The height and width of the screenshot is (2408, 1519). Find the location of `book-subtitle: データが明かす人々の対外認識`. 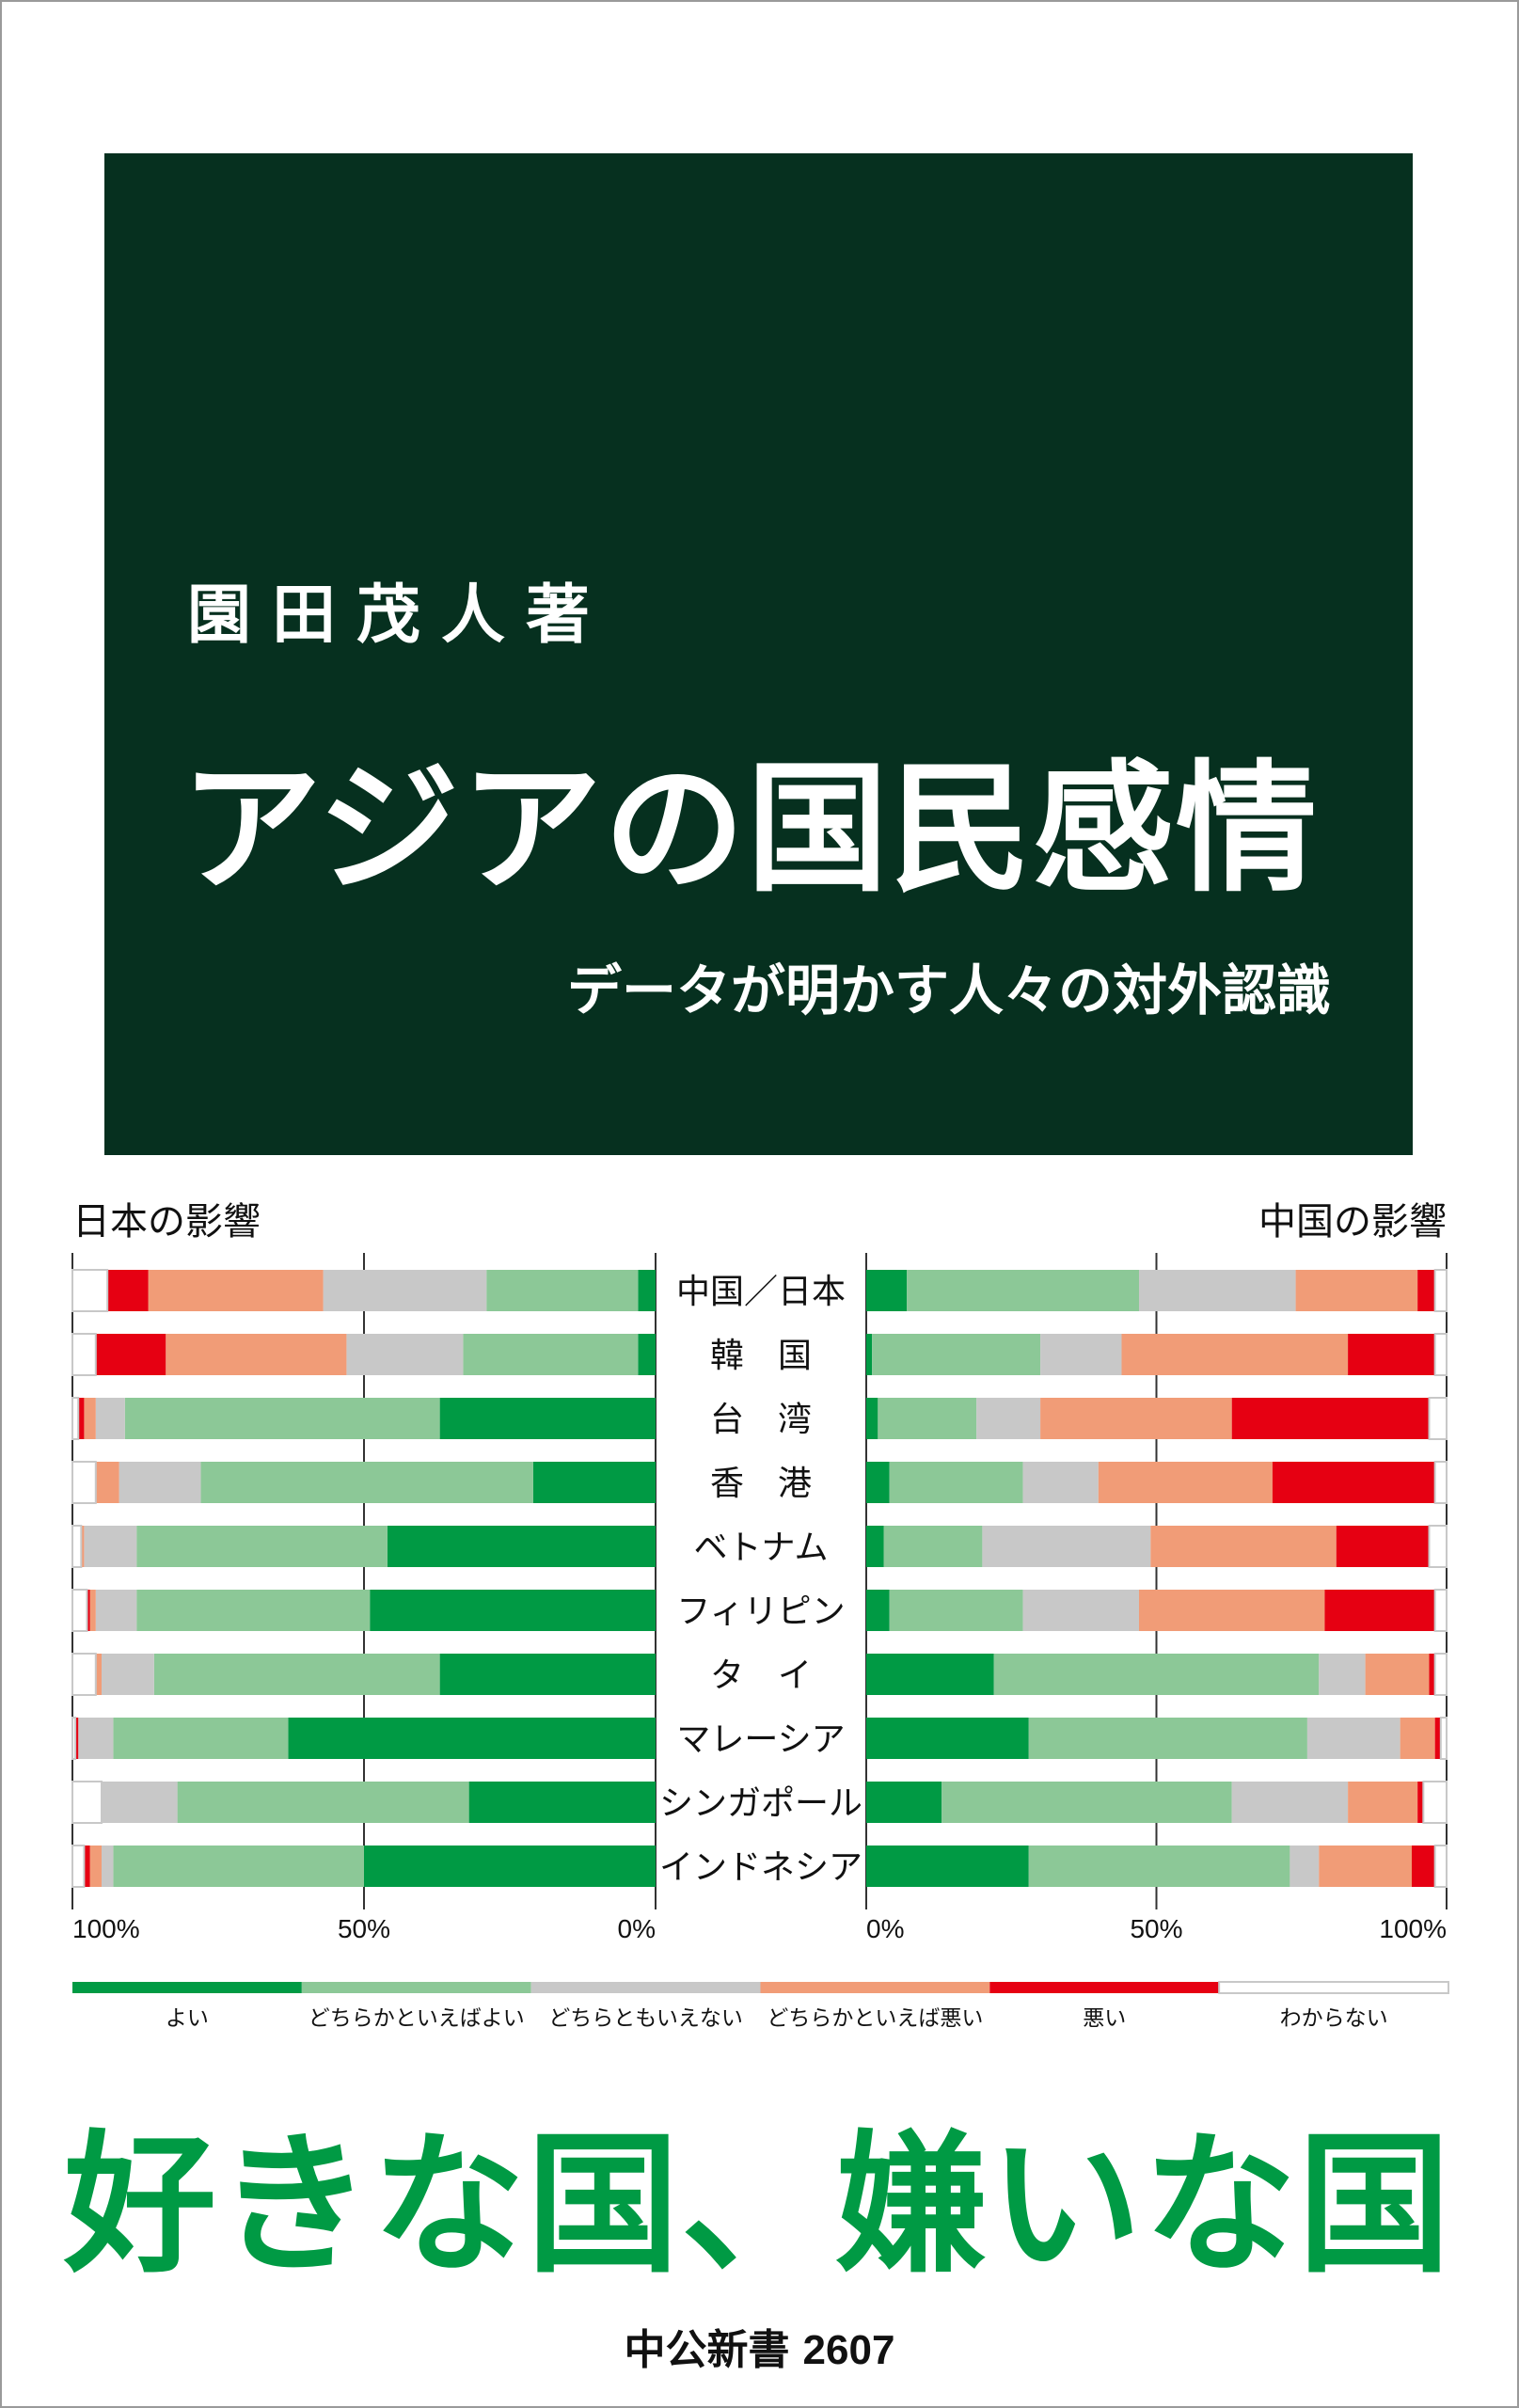

book-subtitle: データが明かす人々の対外認識 is located at coordinates (948, 990).